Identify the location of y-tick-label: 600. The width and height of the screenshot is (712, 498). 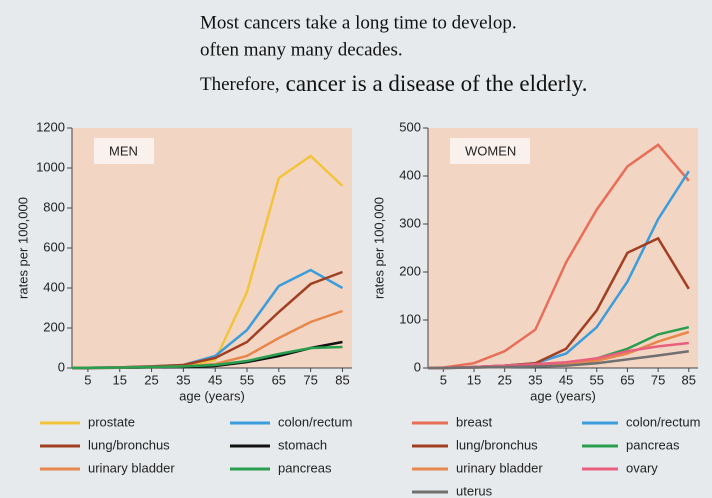
(54, 246).